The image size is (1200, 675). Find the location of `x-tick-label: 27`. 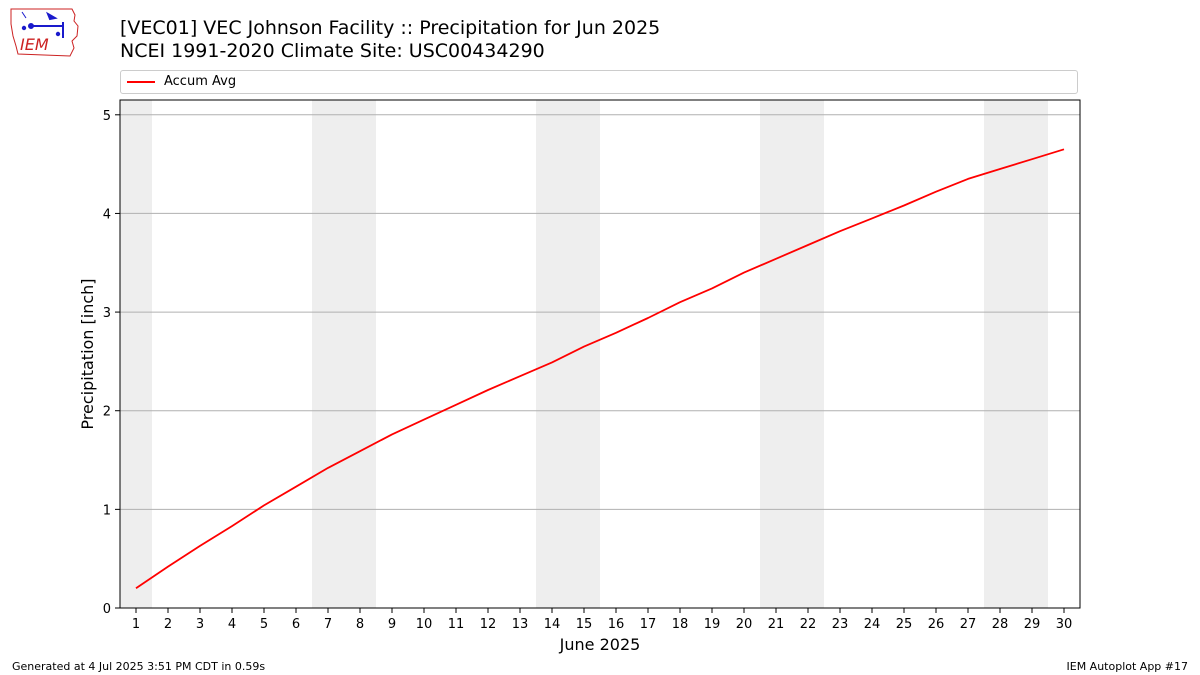

x-tick-label: 27 is located at coordinates (968, 624).